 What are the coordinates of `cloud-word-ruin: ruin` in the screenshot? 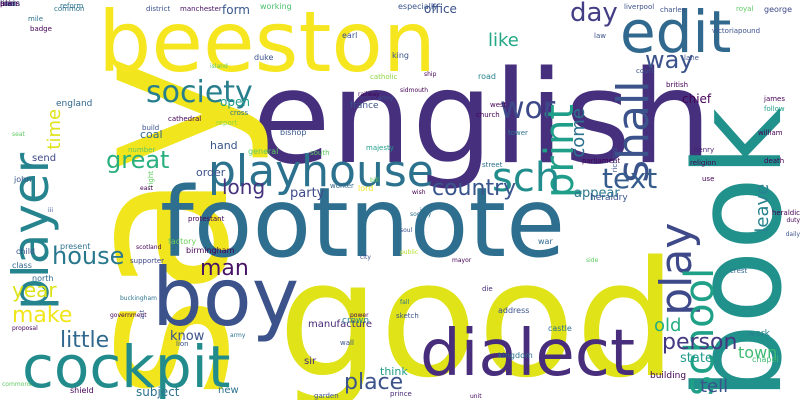 It's located at (8, 4).